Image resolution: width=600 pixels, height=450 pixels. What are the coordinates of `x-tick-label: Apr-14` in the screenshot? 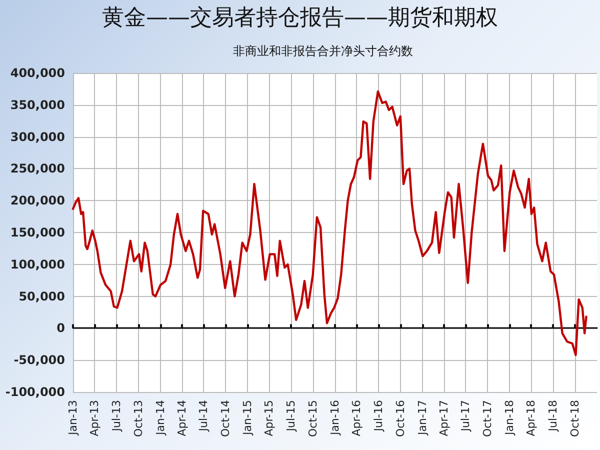 It's located at (181, 418).